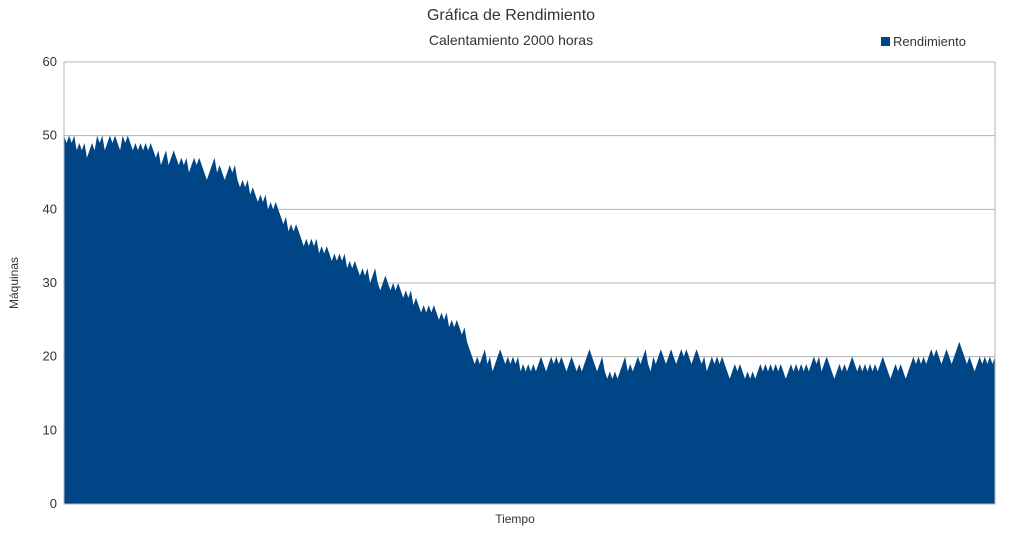 Image resolution: width=1013 pixels, height=542 pixels. I want to click on legend-swatch-rendimiento, so click(885, 41).